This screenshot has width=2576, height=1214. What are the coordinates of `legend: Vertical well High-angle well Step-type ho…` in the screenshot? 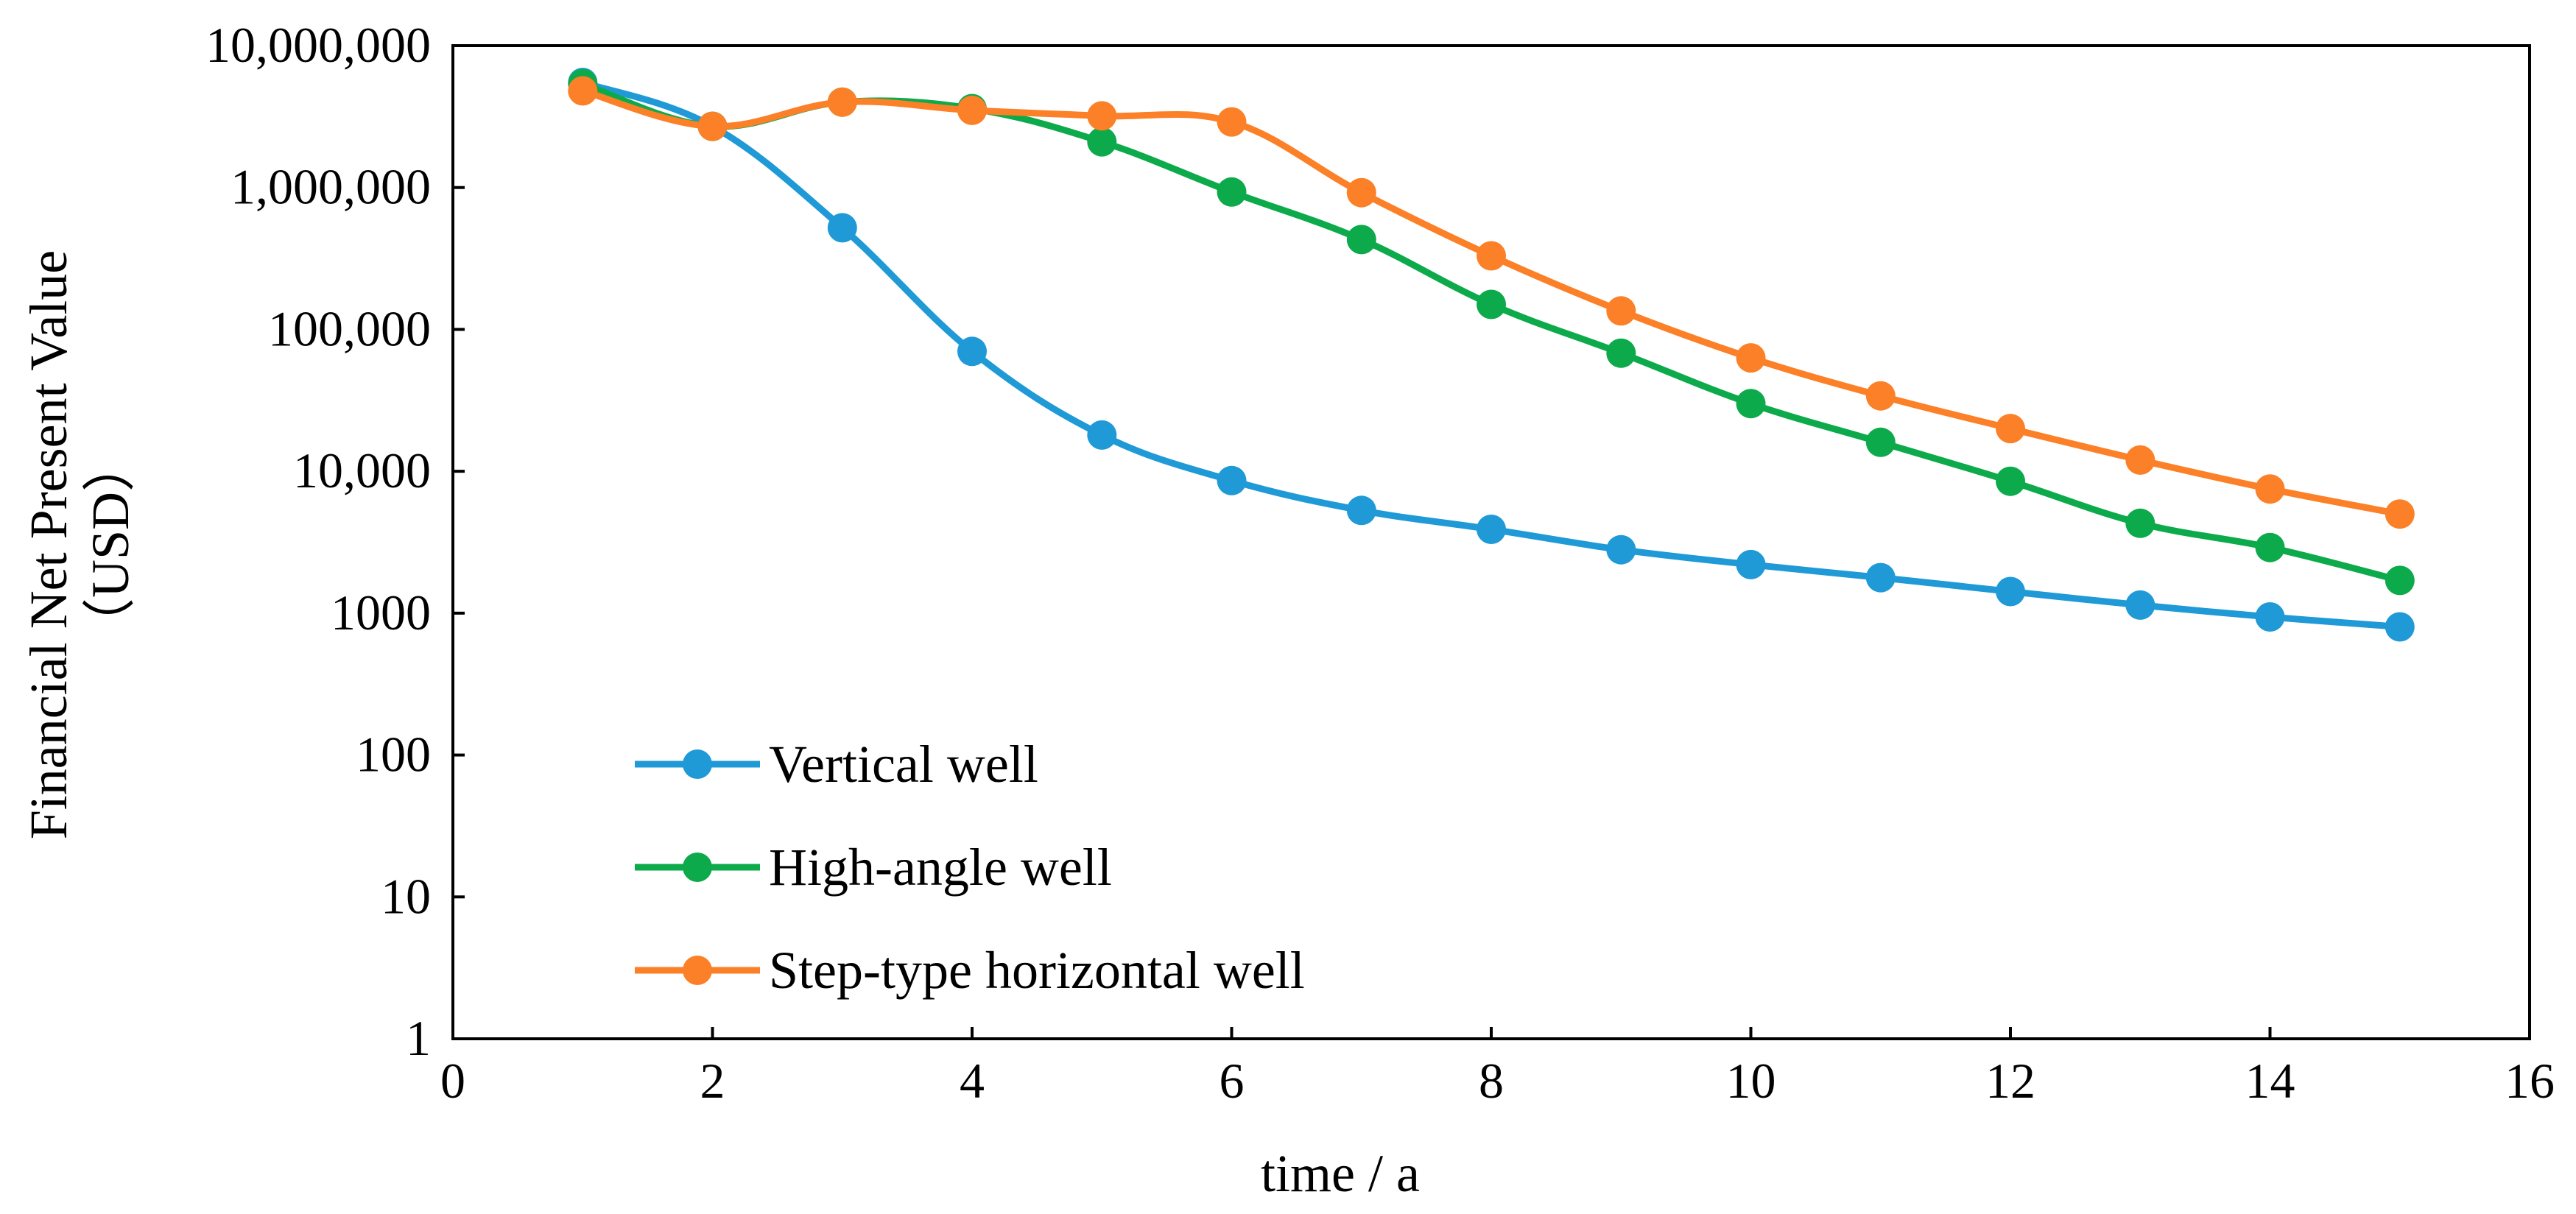 It's located at (970, 867).